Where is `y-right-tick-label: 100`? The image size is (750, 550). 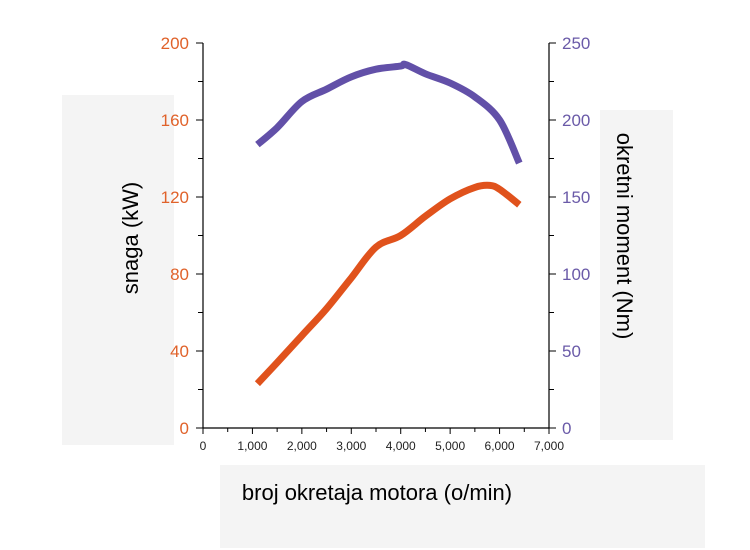
y-right-tick-label: 100 is located at coordinates (576, 274).